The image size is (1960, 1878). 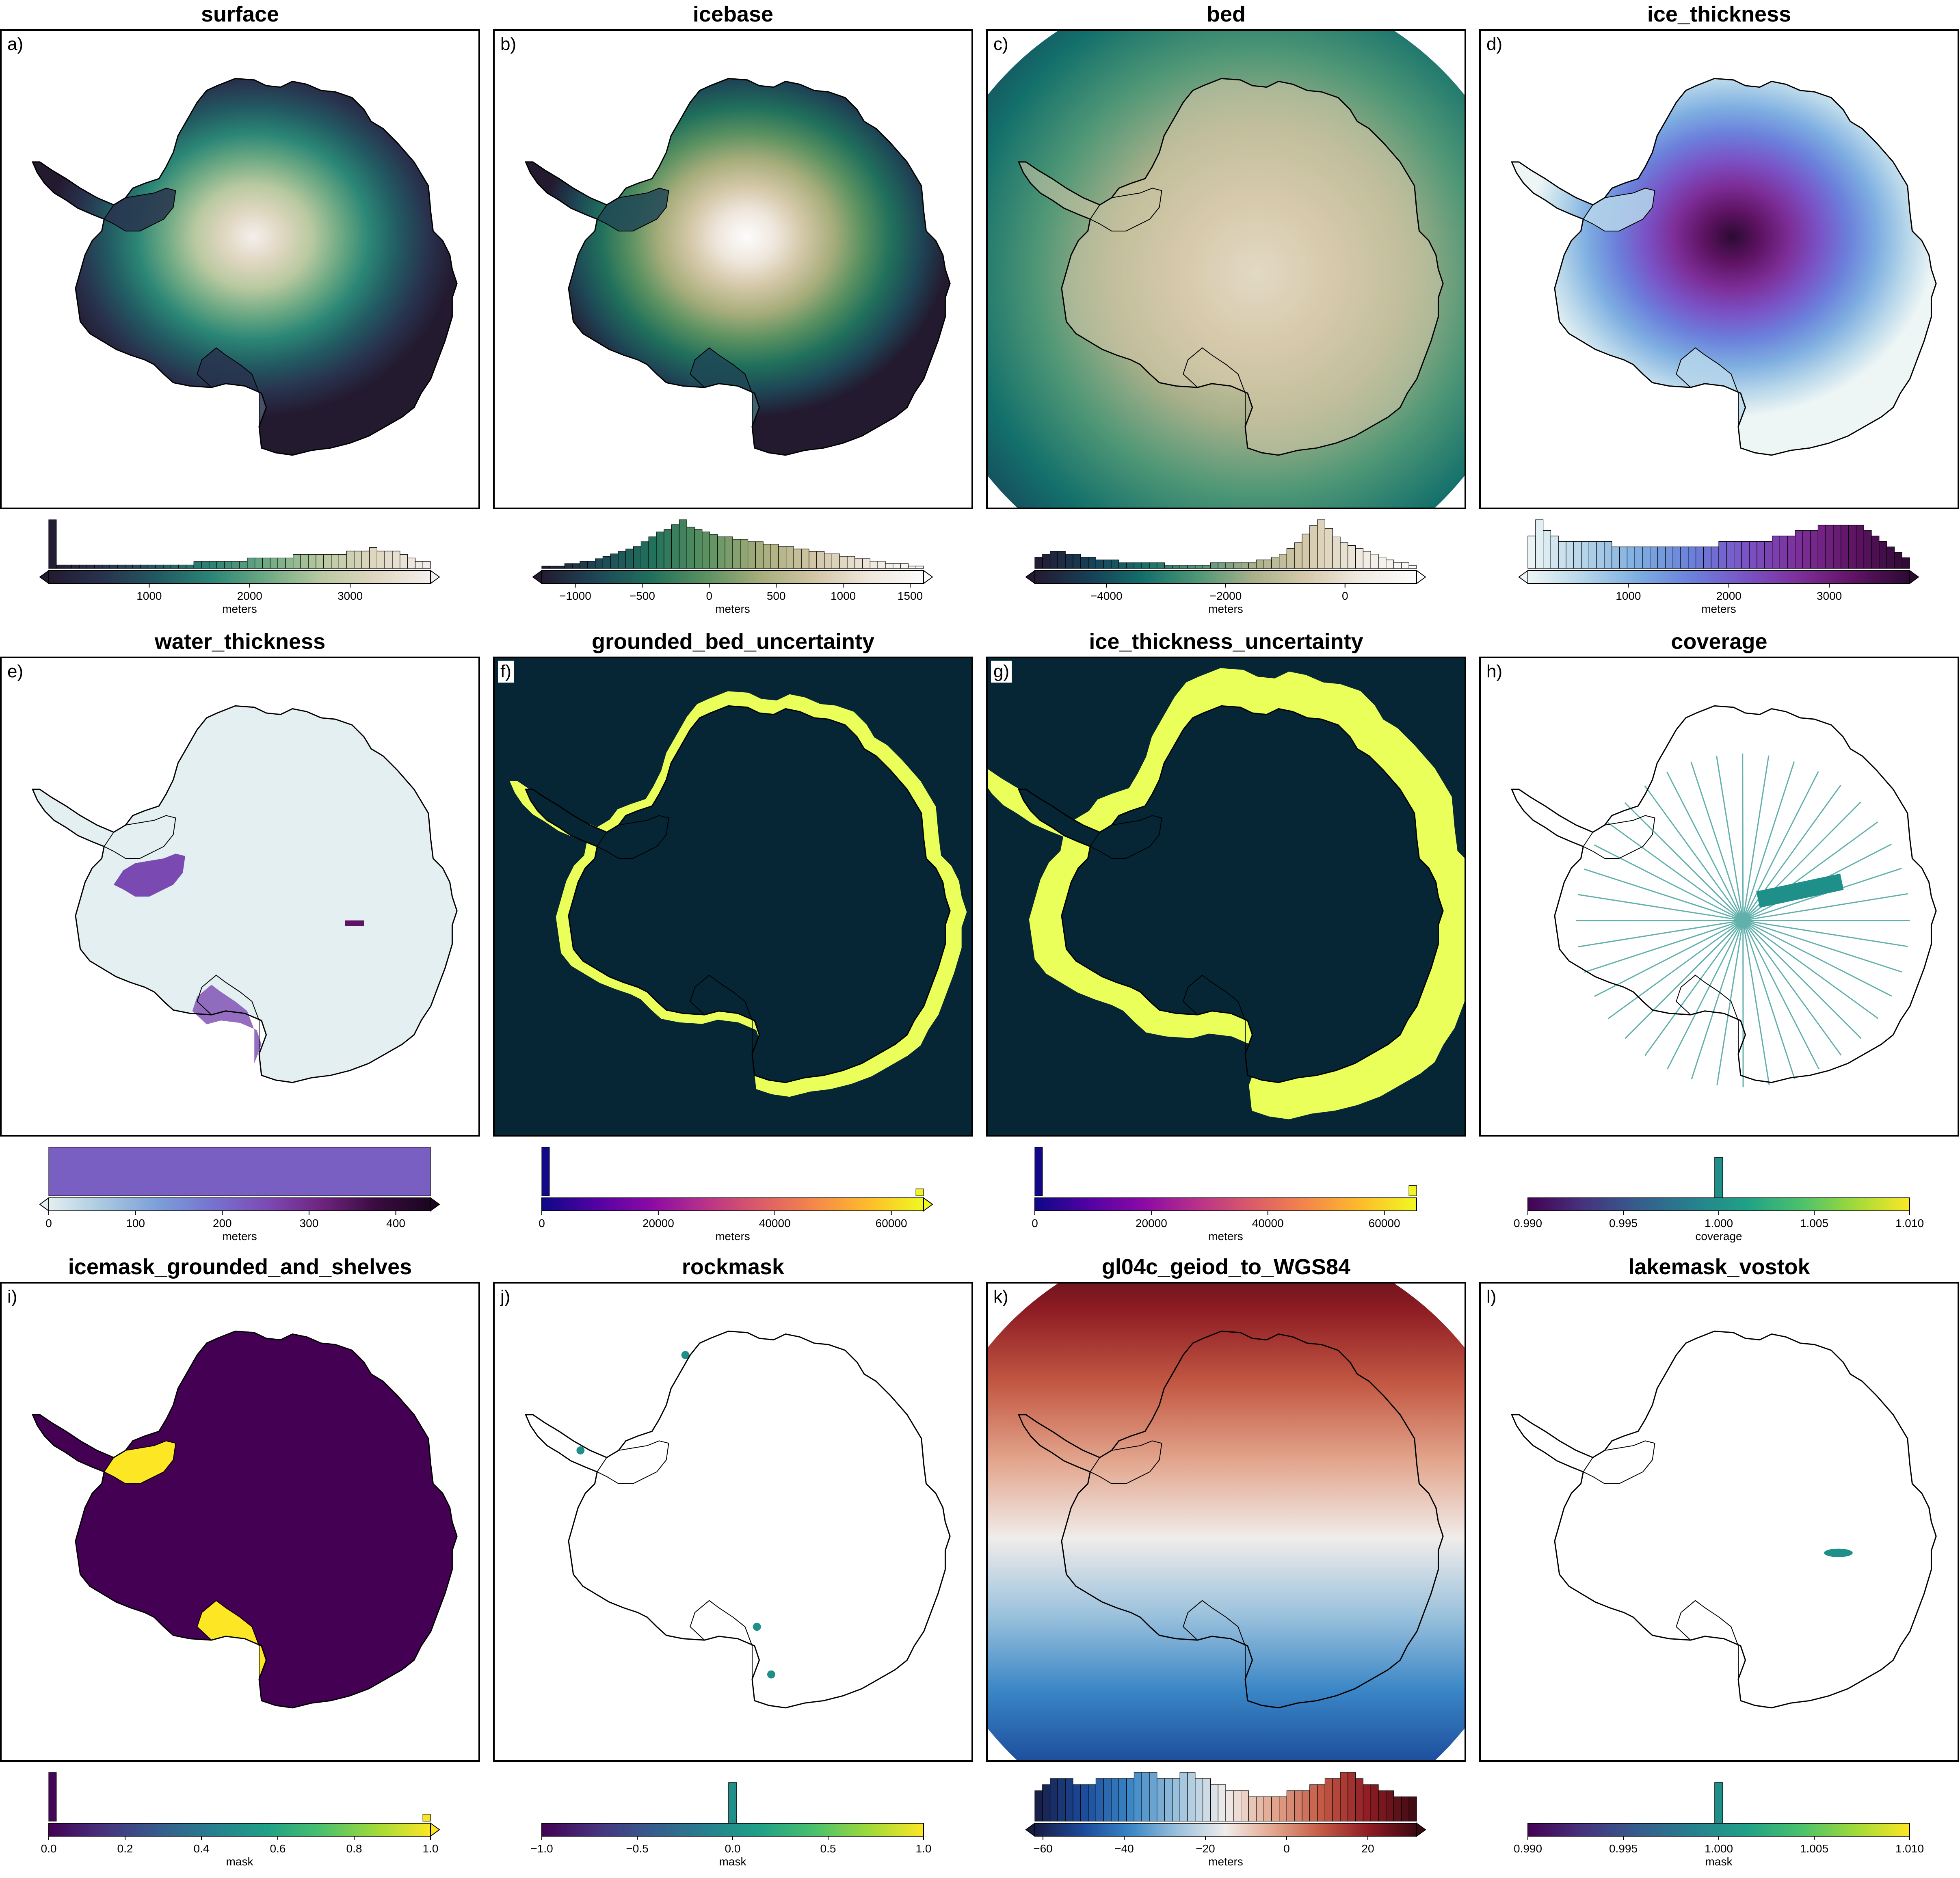 What do you see at coordinates (1035, 1223) in the screenshot?
I see `colorbar-tick-label: 0` at bounding box center [1035, 1223].